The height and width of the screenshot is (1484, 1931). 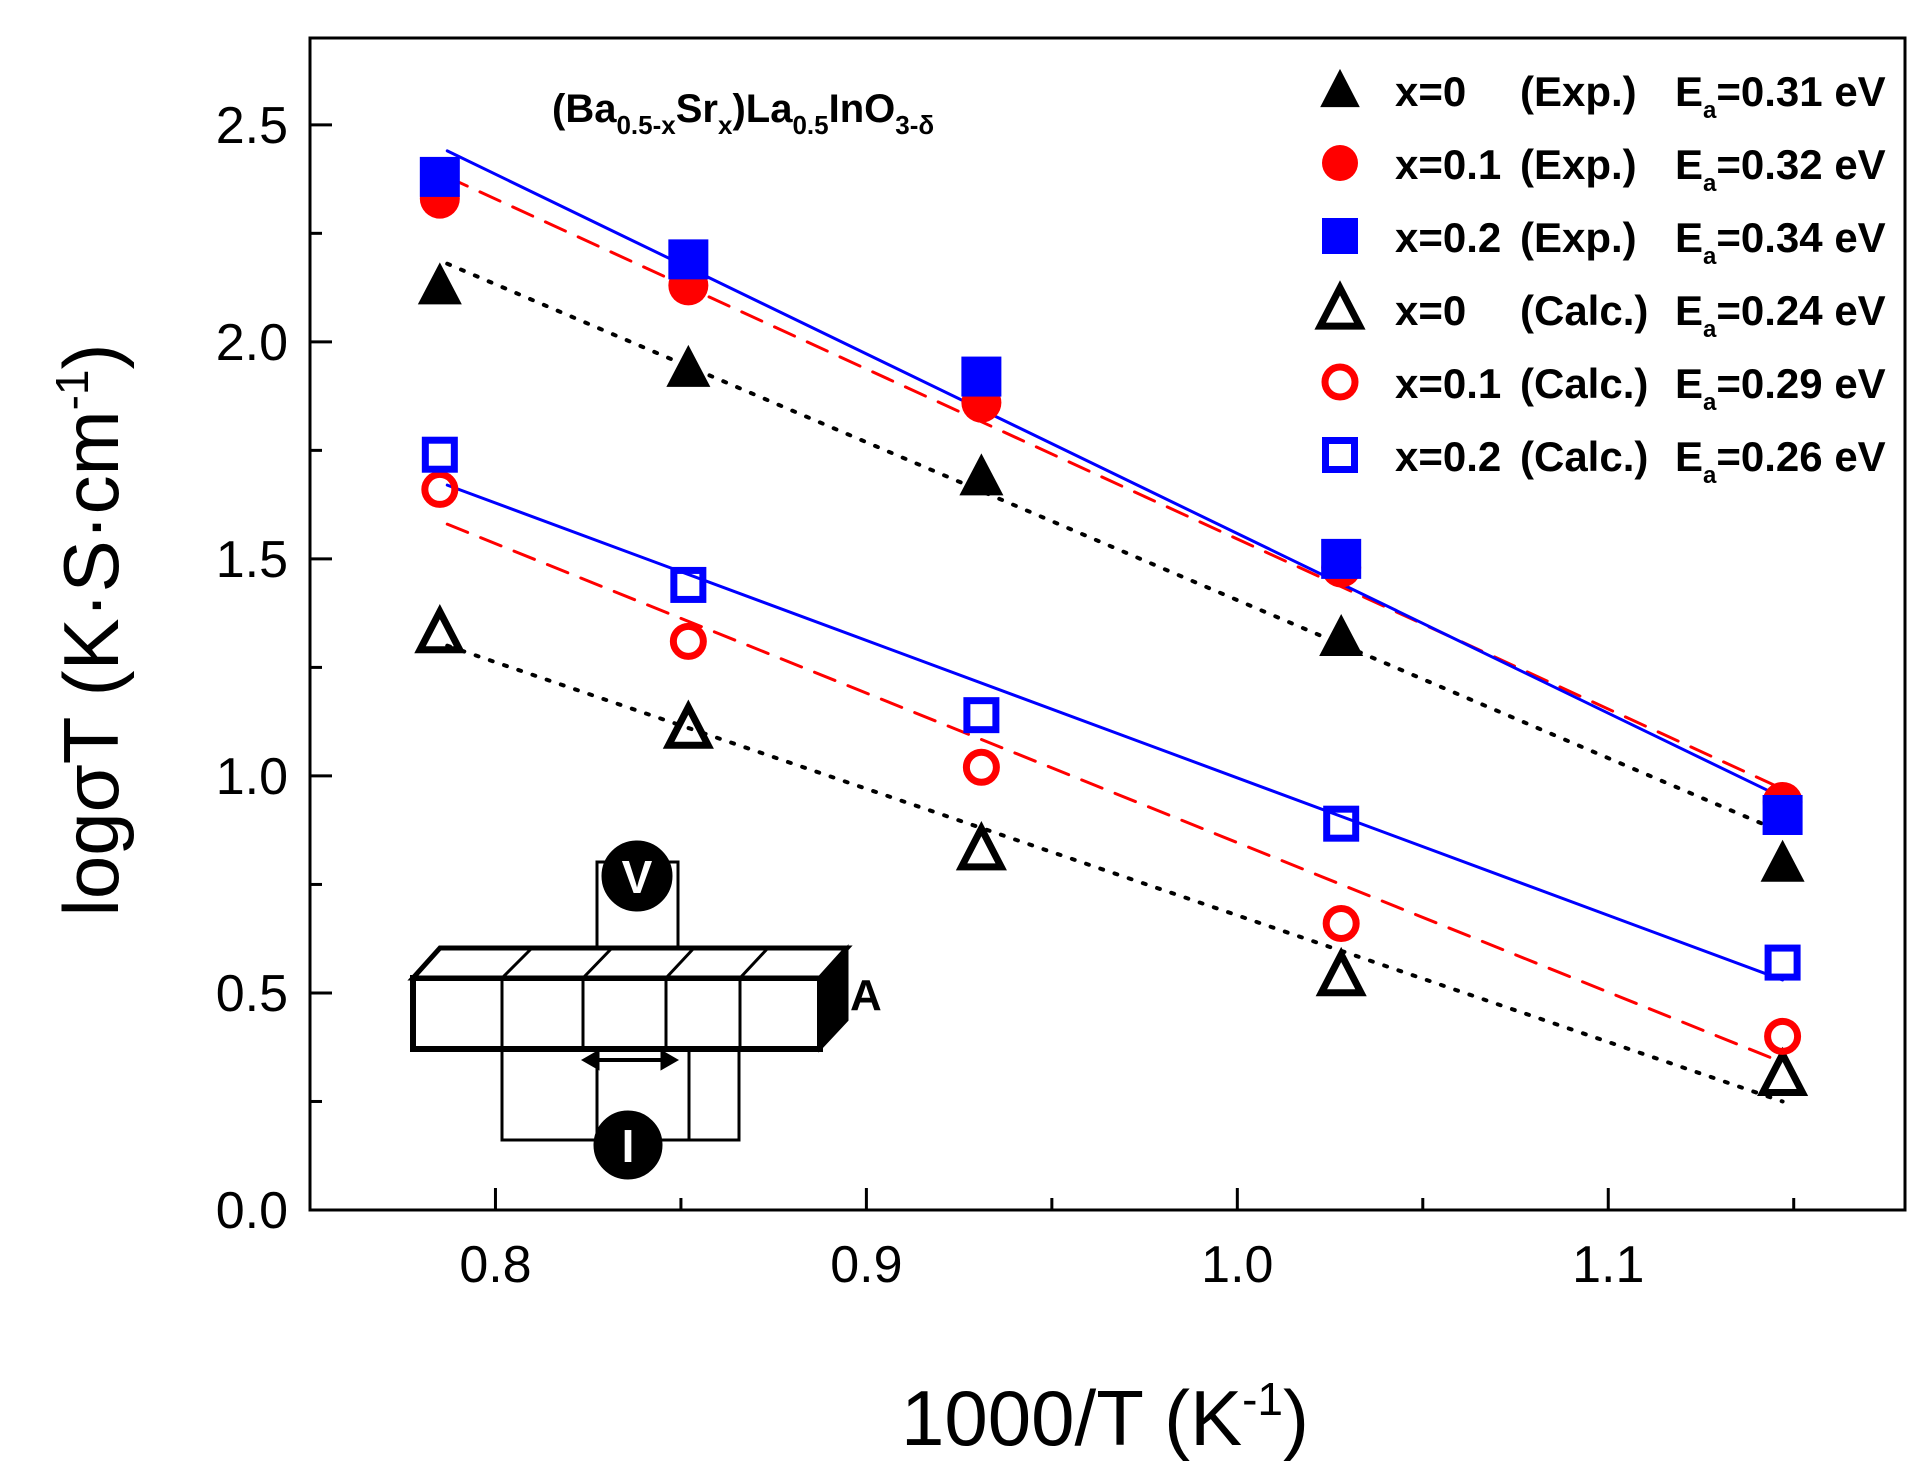 I want to click on x-tick-label: 1.1, so click(x=1608, y=1265).